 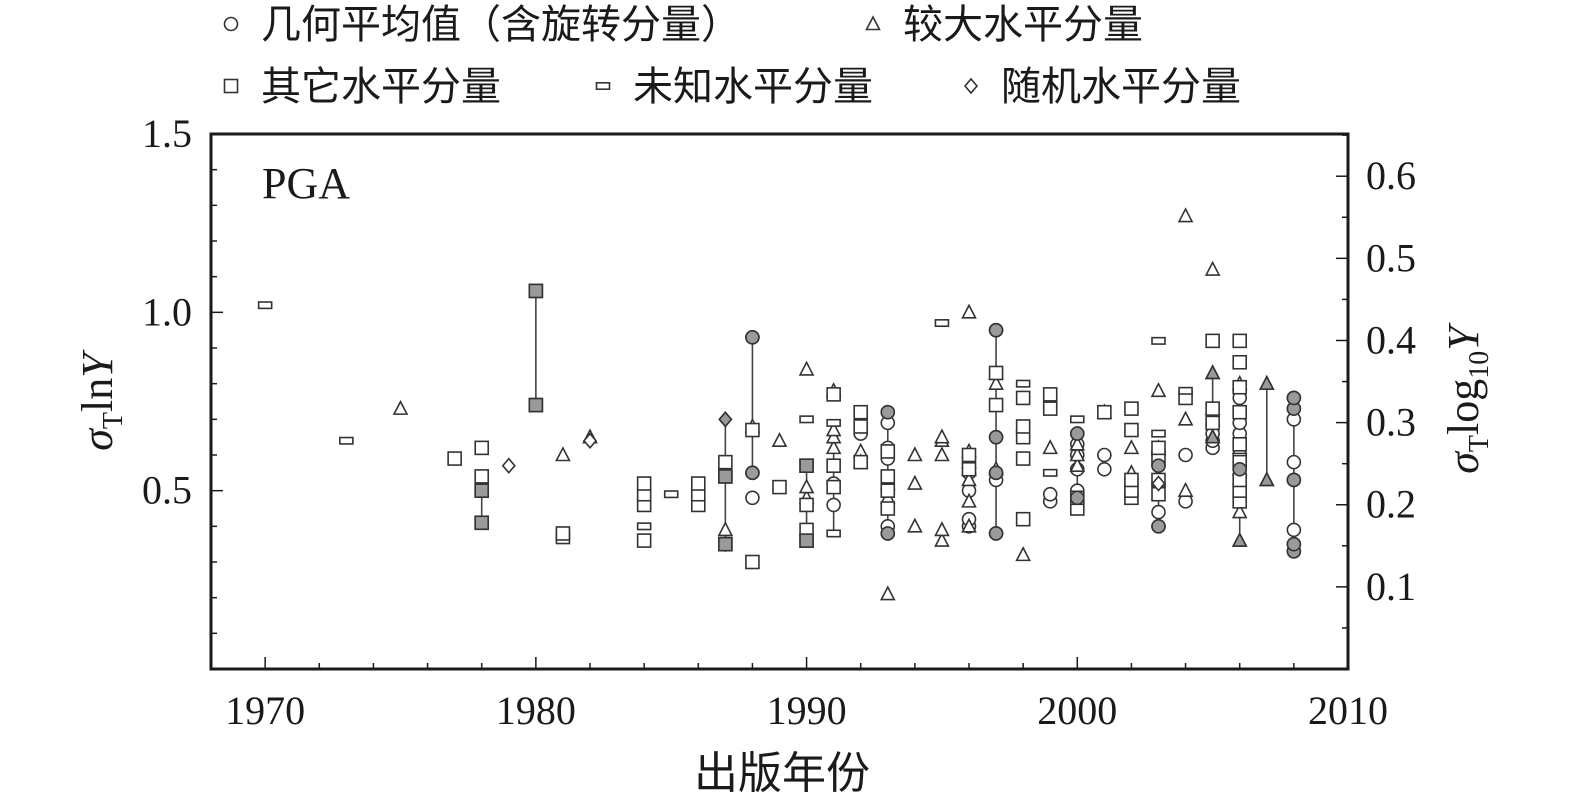 I want to click on panel-annotation: PGA, so click(x=306, y=183).